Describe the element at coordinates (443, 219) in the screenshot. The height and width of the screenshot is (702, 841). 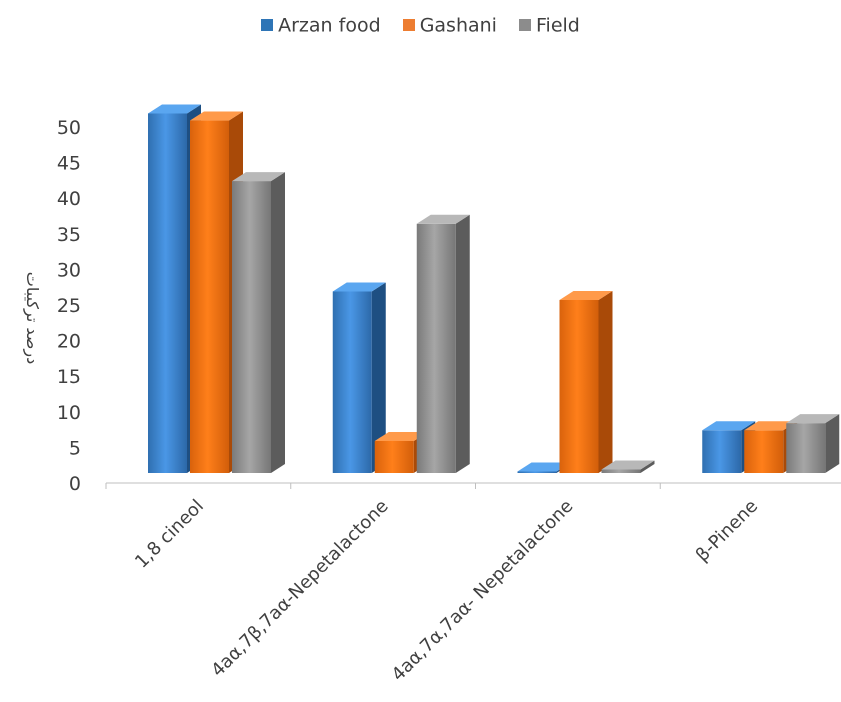
I see `bar-field-2-top` at that location.